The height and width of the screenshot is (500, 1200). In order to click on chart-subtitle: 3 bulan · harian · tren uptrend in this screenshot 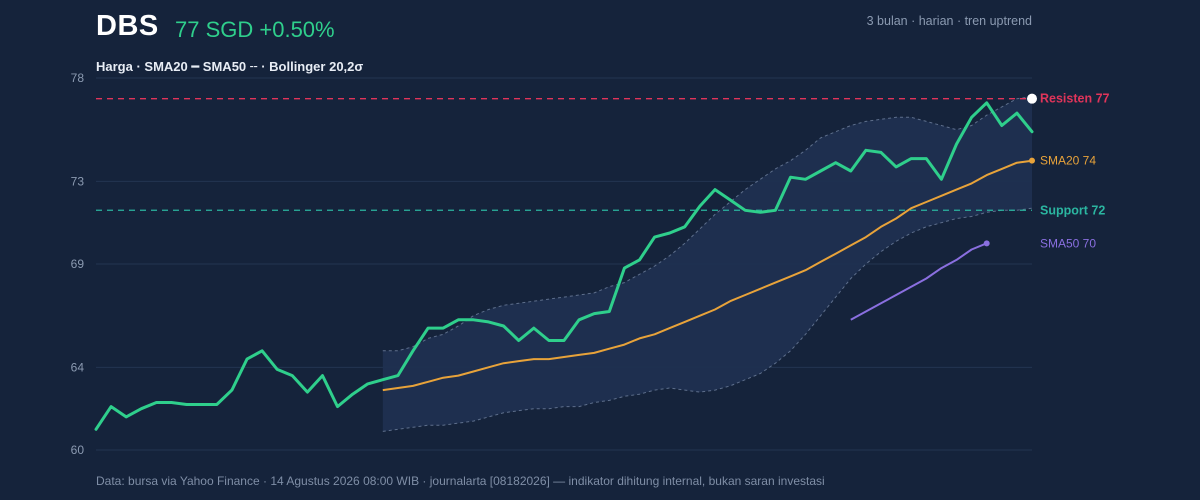, I will do `click(949, 21)`.